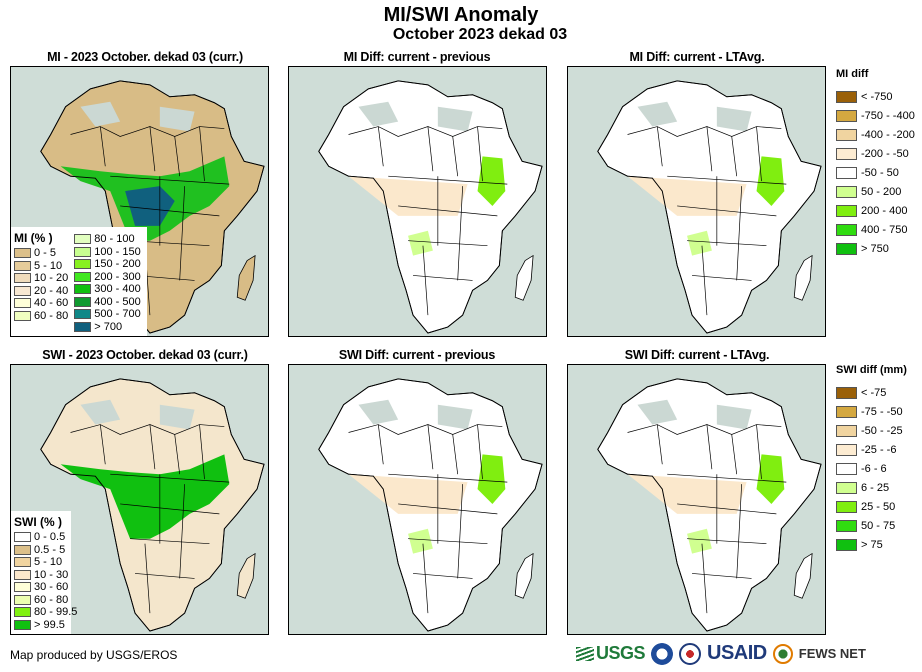 The image size is (922, 672). Describe the element at coordinates (114, 239) in the screenshot. I see `legend-label: 80 - 100` at that location.